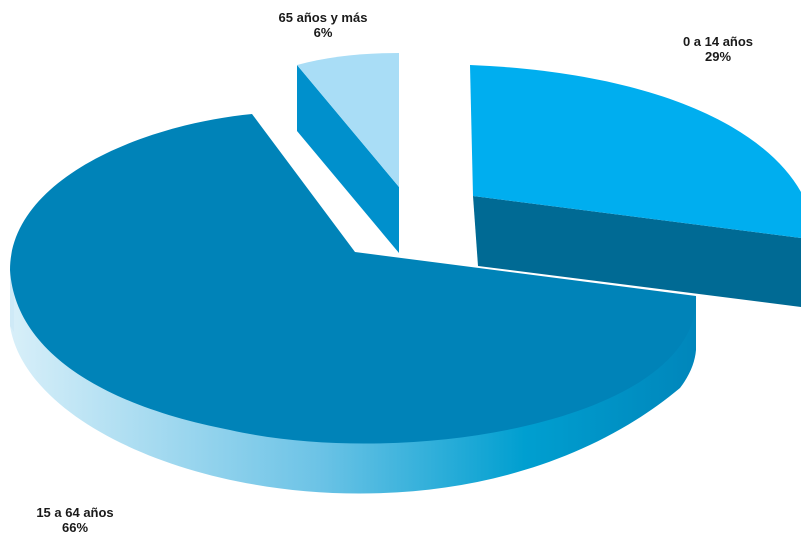 The image size is (801, 536). I want to click on label-15-a-64-value: 66%, so click(75, 527).